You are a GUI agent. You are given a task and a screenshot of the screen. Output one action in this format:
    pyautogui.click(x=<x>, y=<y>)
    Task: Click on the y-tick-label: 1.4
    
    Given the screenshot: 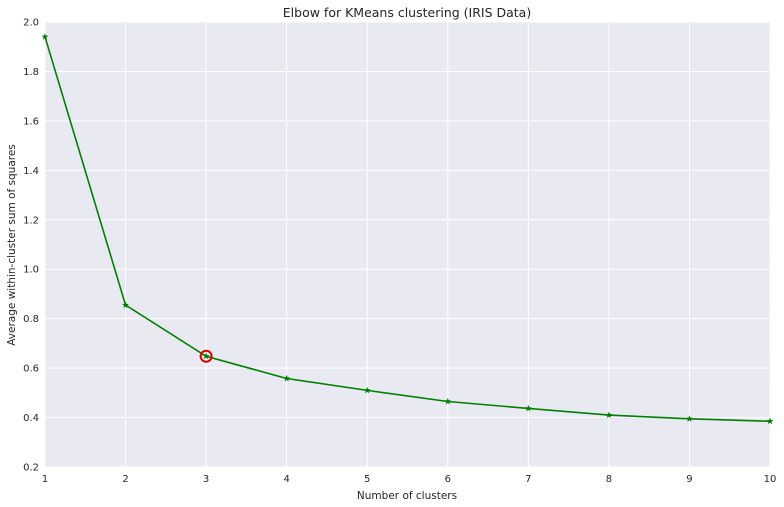 What is the action you would take?
    pyautogui.click(x=31, y=171)
    